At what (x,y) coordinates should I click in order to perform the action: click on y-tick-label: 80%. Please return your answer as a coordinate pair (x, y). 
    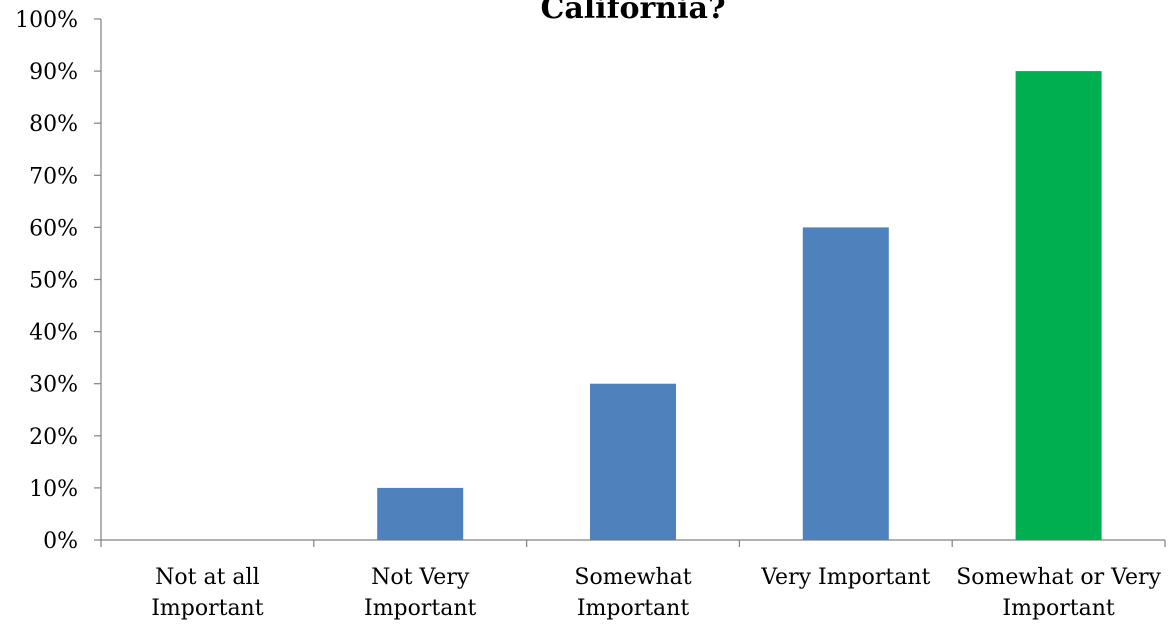
    Looking at the image, I should click on (53, 124).